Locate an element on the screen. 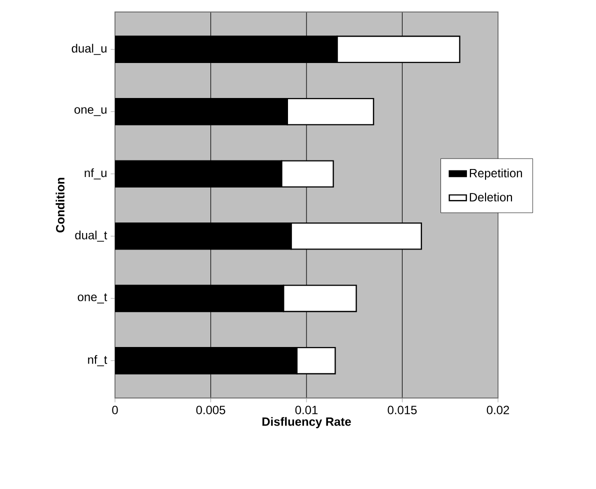 The width and height of the screenshot is (596, 489). y-axis-title: Condition is located at coordinates (60, 205).